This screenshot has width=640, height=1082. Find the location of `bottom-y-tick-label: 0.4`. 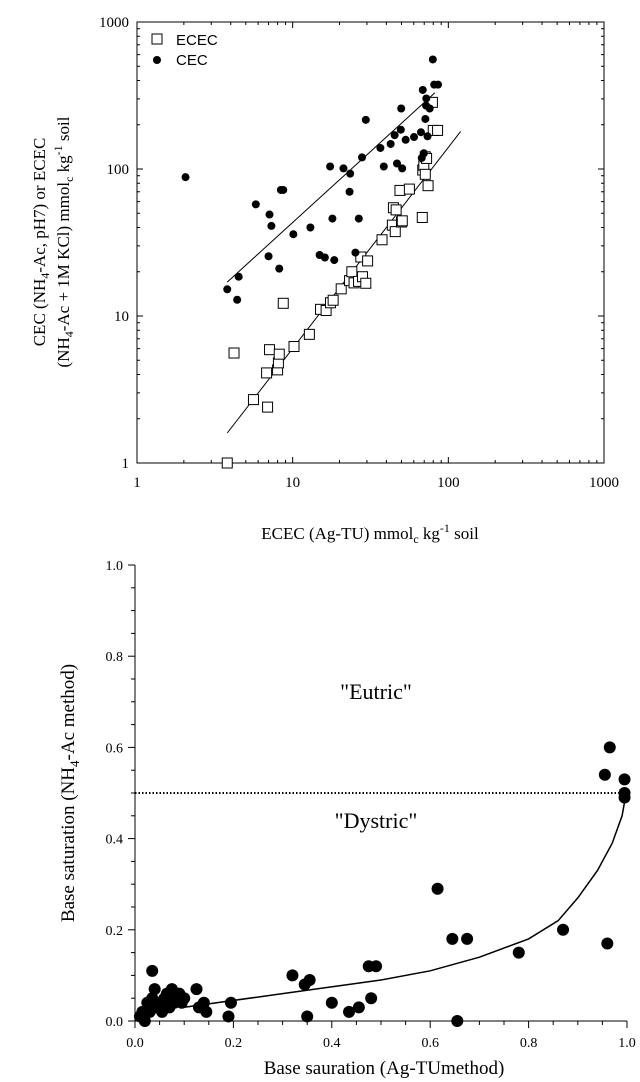

bottom-y-tick-label: 0.4 is located at coordinates (115, 840).